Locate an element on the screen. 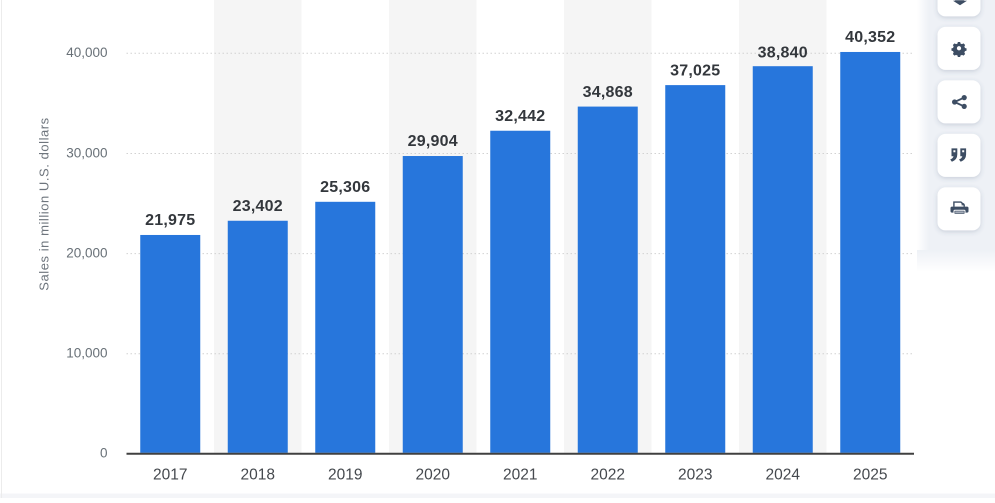 Image resolution: width=995 pixels, height=503 pixels. svg-text: 29,904 is located at coordinates (433, 141).